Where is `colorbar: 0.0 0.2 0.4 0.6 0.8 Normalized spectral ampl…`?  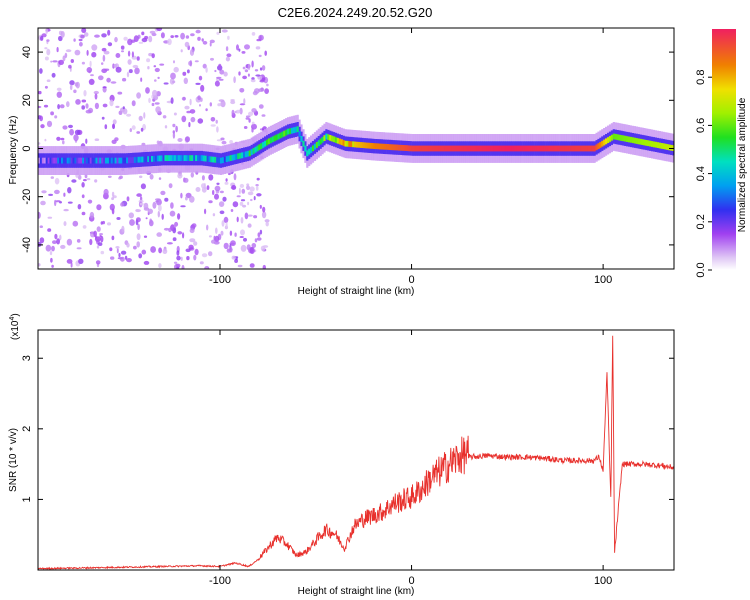
colorbar: 0.0 0.2 0.4 0.6 0.8 Normalized spectral ampl… is located at coordinates (721, 153).